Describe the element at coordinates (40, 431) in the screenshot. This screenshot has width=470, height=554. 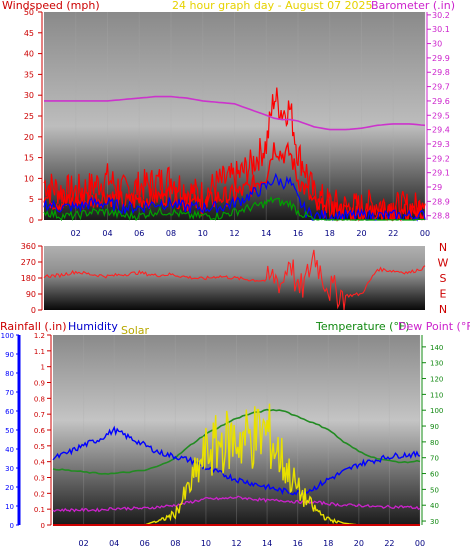
I see `rain-y-tick-label: 0.6` at that location.